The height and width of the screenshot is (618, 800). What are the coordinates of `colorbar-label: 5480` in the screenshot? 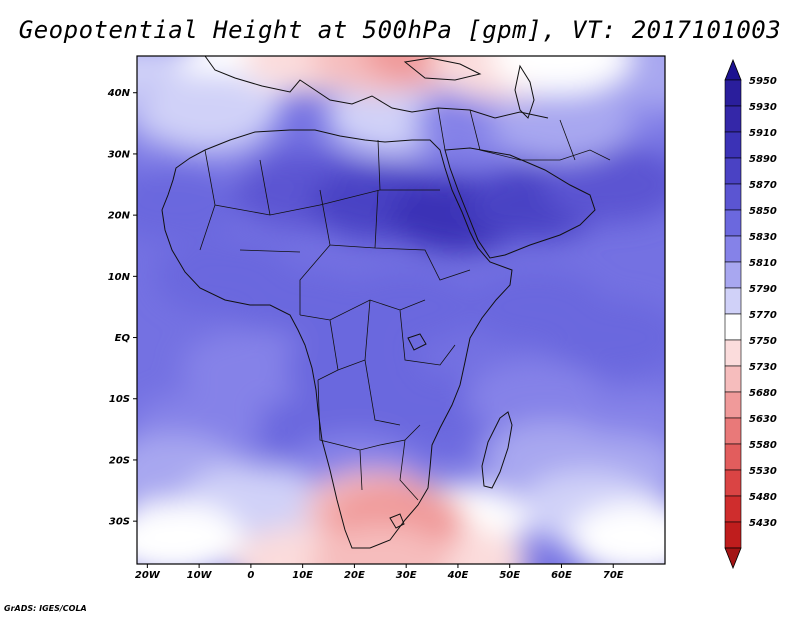 It's located at (763, 497).